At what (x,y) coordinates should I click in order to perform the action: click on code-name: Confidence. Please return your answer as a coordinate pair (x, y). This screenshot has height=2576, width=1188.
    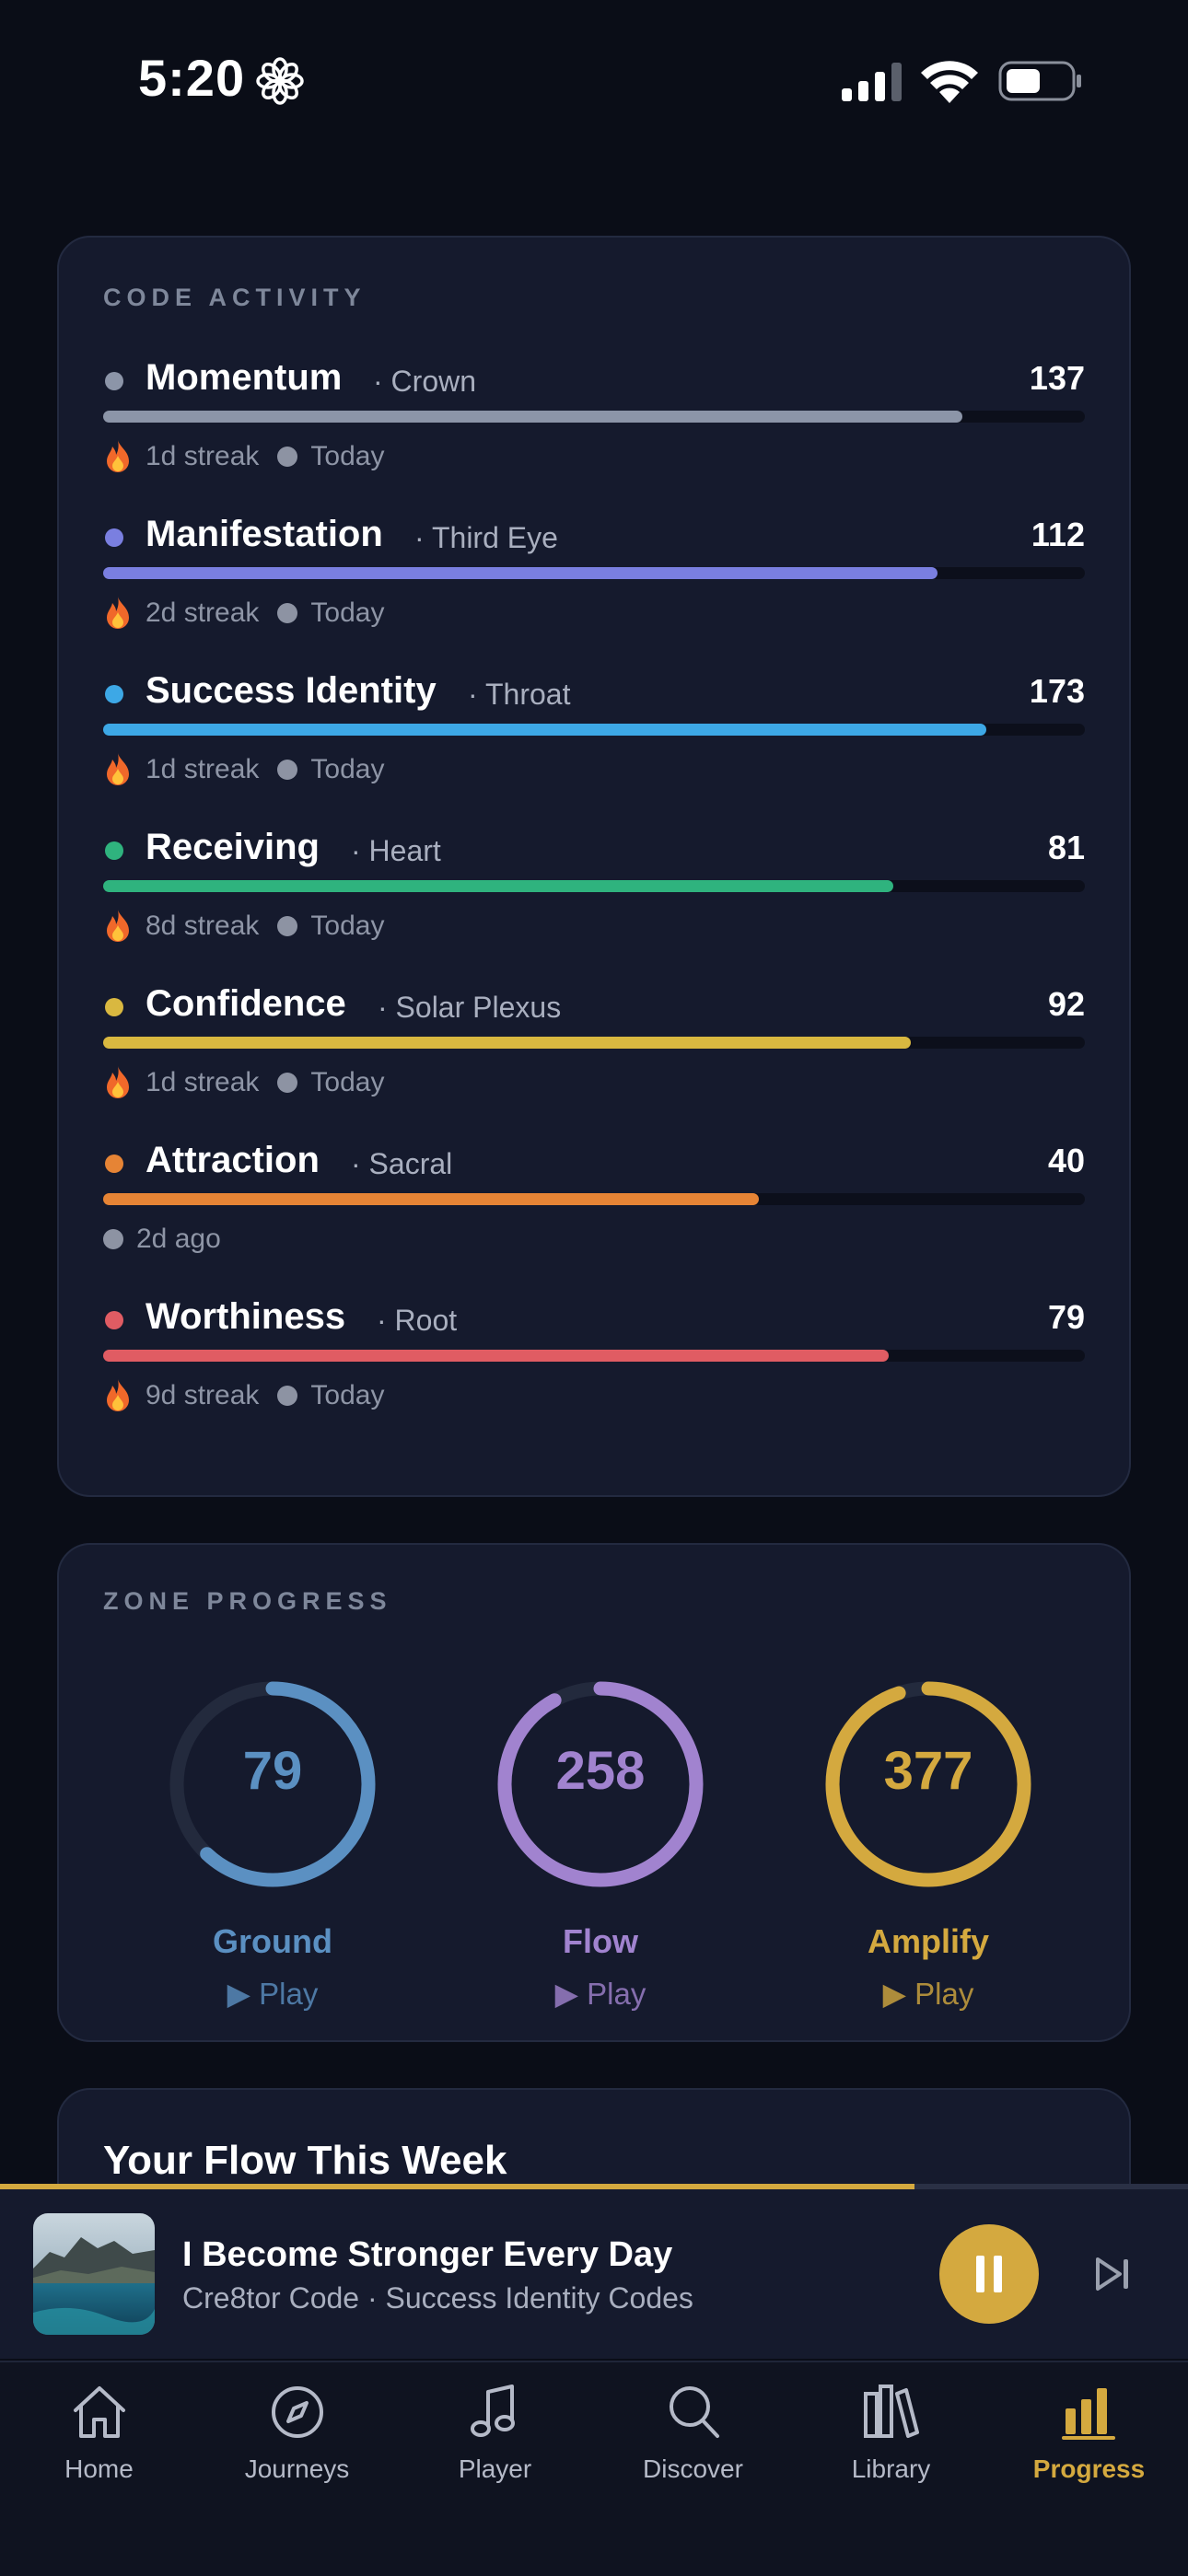
    Looking at the image, I should click on (246, 1003).